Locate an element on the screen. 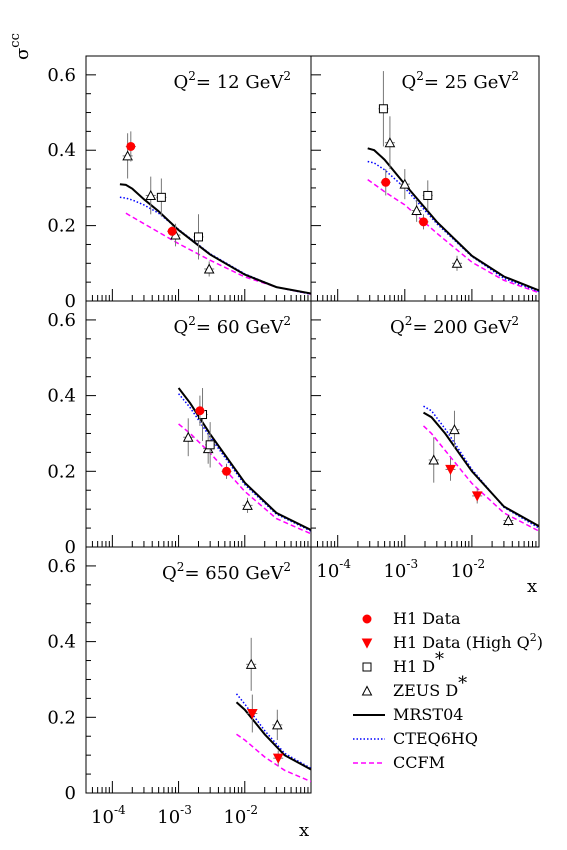  panel-q2-label: Q2= 650 GeV2 is located at coordinates (226, 572).